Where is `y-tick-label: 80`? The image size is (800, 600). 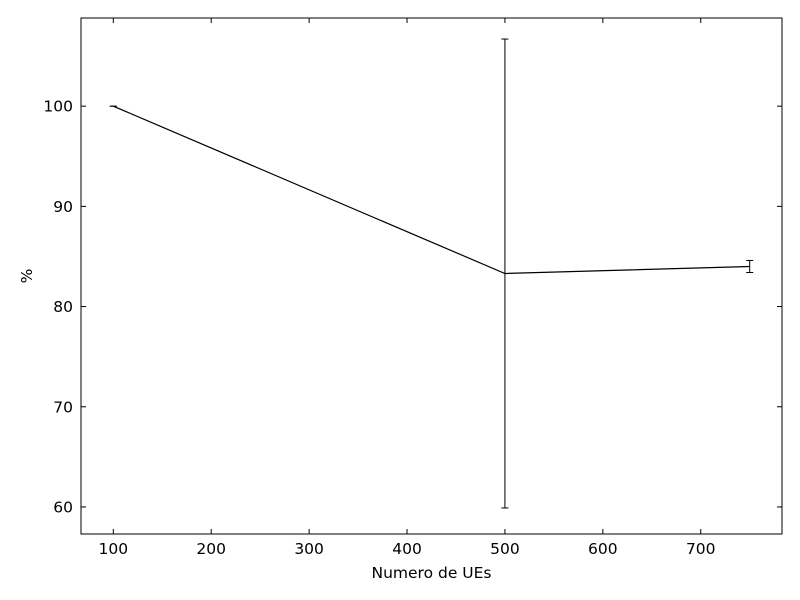 y-tick-label: 80 is located at coordinates (63, 307).